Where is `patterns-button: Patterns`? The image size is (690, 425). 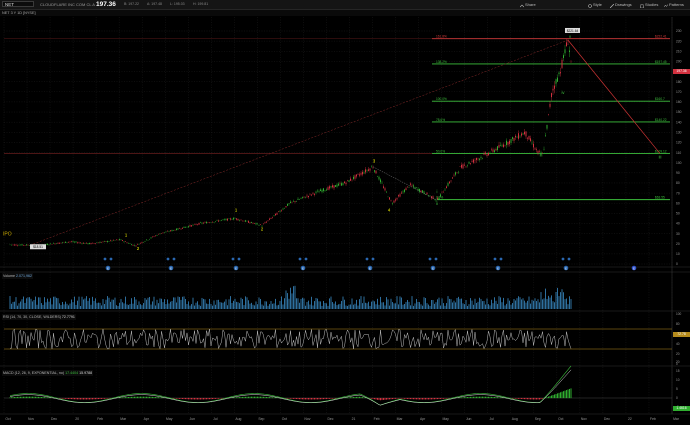 patterns-button: Patterns is located at coordinates (673, 4).